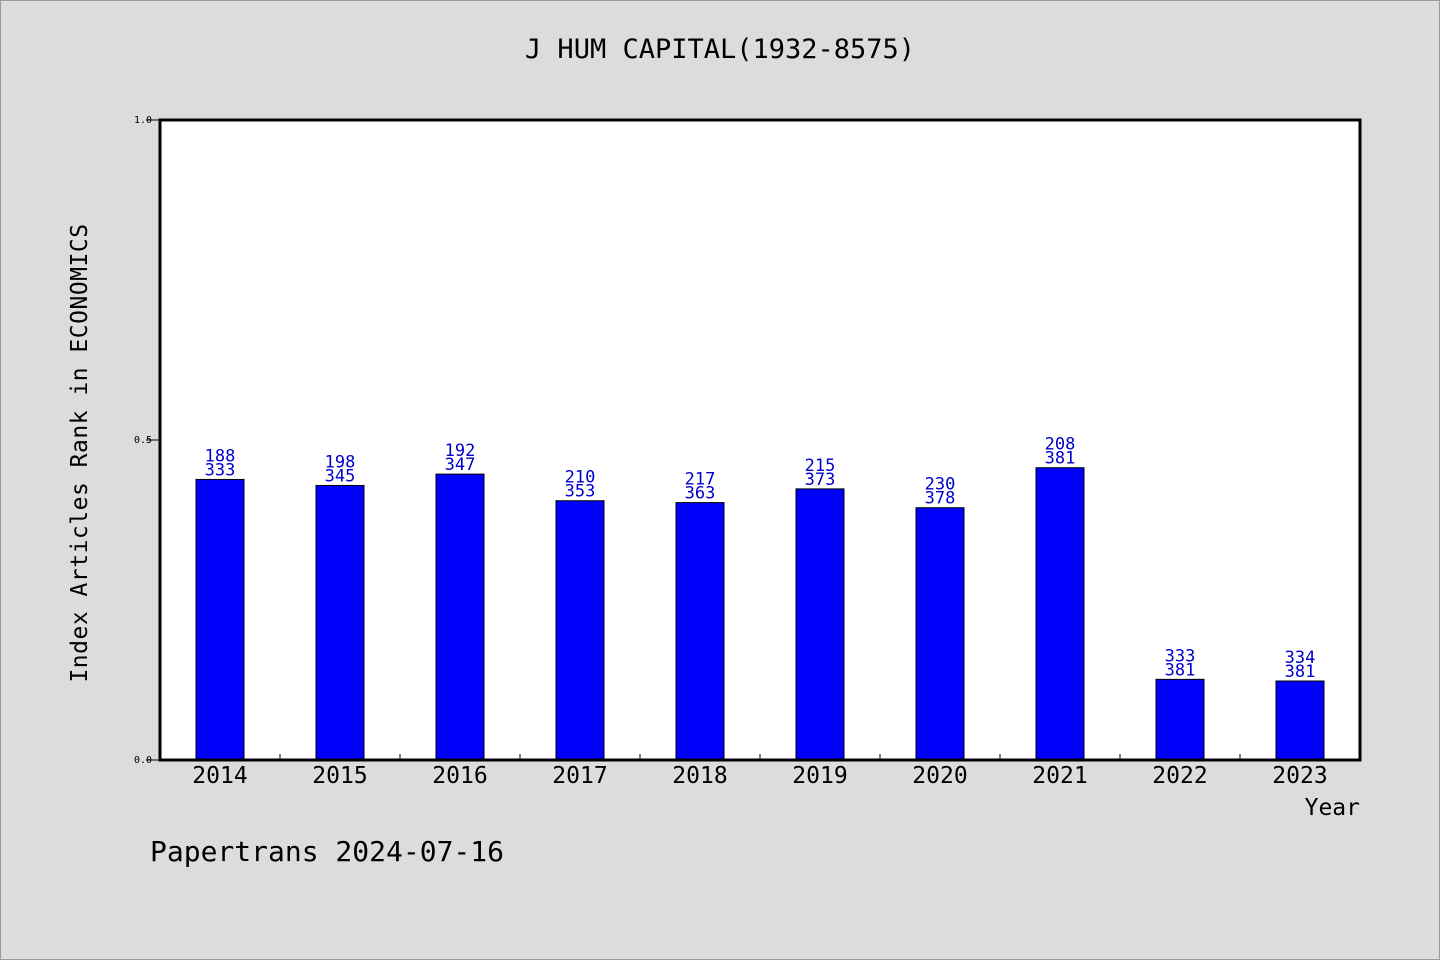 Image resolution: width=1440 pixels, height=960 pixels. I want to click on chart-title: J HUM CAPITAL(1932-8575), so click(720, 49).